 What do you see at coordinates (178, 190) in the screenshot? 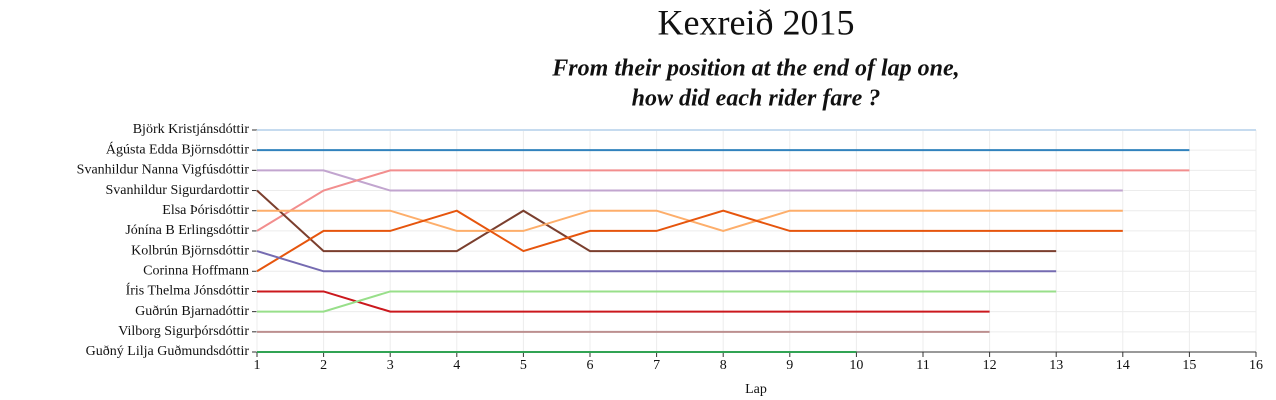
I see `y-tick-label: Svanhildur Sigurdardottir` at bounding box center [178, 190].